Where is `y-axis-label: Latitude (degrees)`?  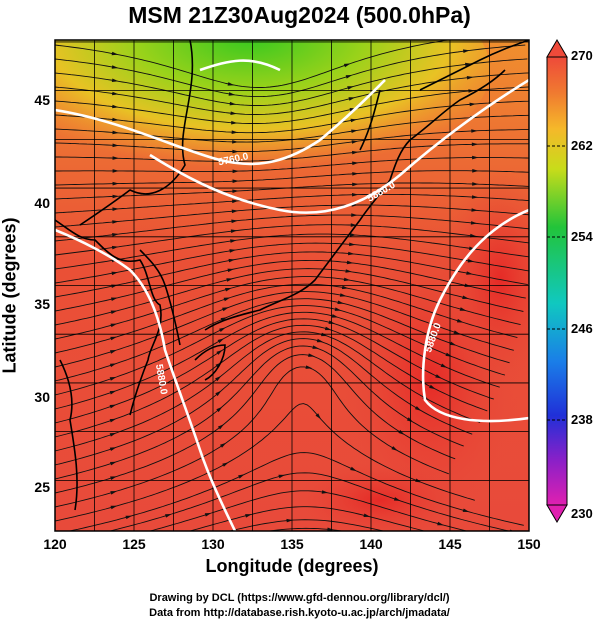 y-axis-label: Latitude (degrees) is located at coordinates (10, 295).